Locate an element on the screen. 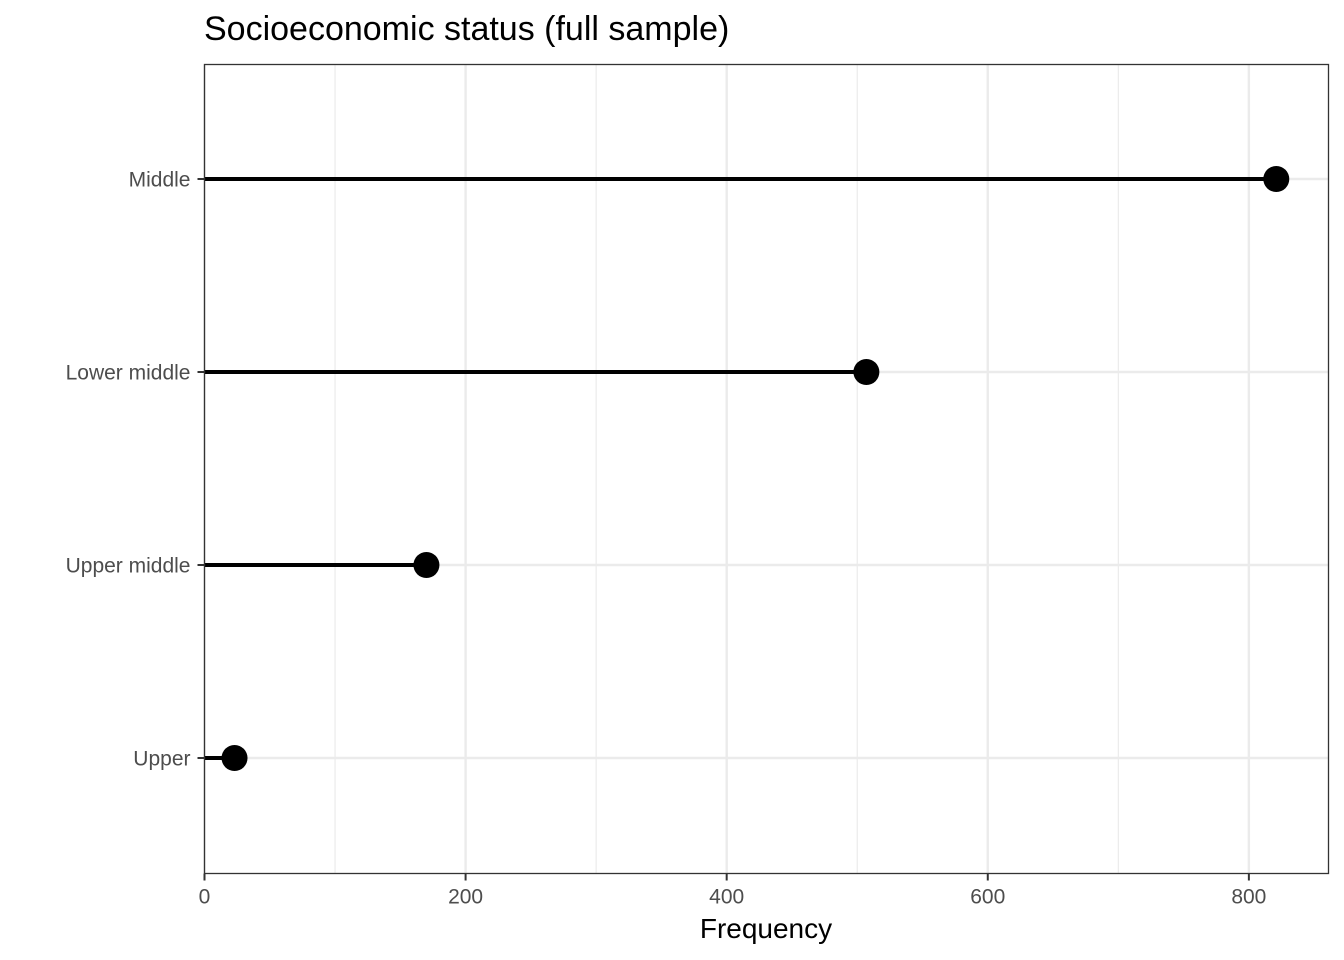  x-tick-label: 0 is located at coordinates (205, 897).